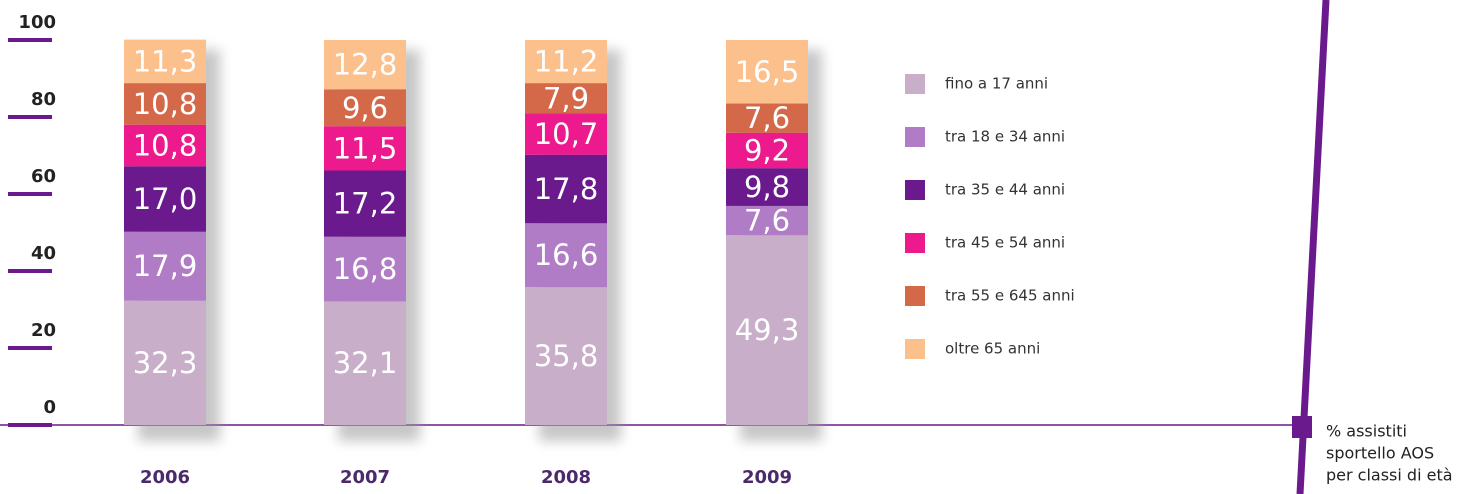 The image size is (1478, 494). Describe the element at coordinates (43, 253) in the screenshot. I see `y-tick-label: 40` at that location.